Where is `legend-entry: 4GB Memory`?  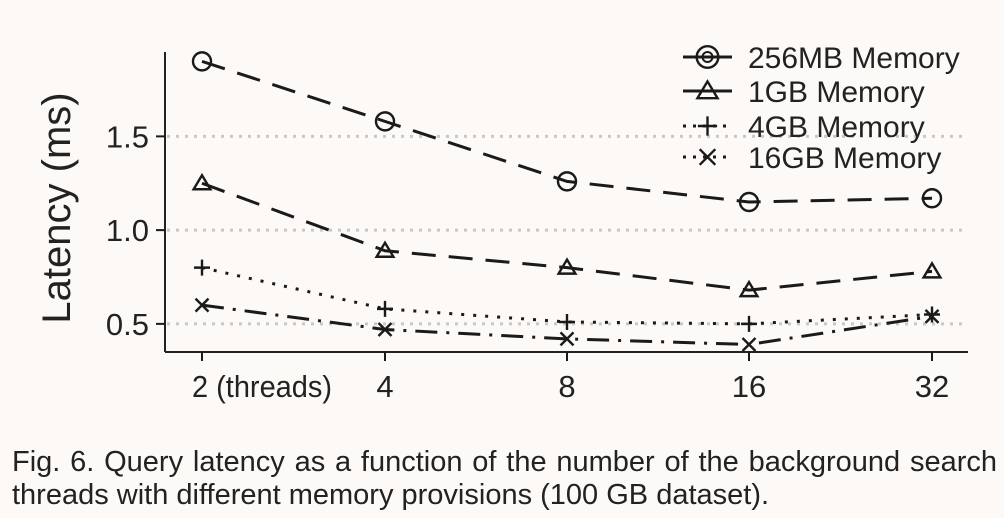
legend-entry: 4GB Memory is located at coordinates (804, 127).